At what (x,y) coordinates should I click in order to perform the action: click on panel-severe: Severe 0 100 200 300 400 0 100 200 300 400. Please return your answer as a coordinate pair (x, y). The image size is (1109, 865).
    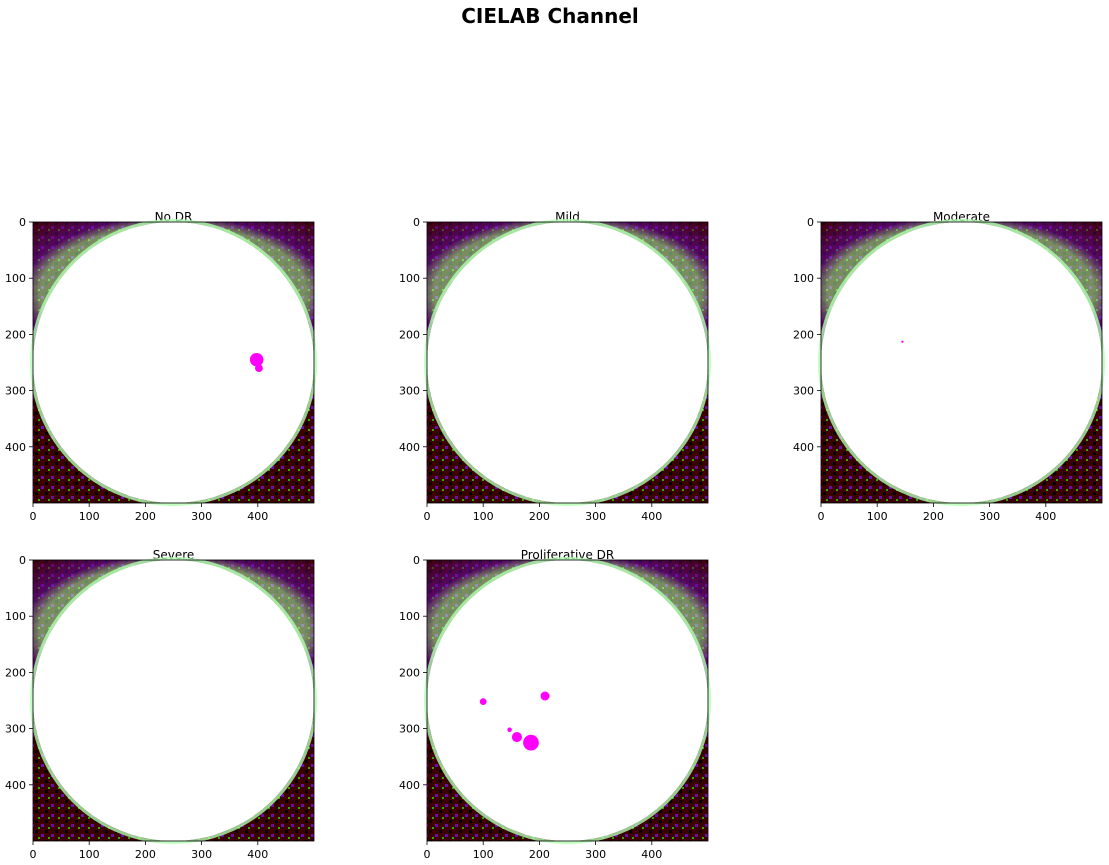
    Looking at the image, I should click on (165, 704).